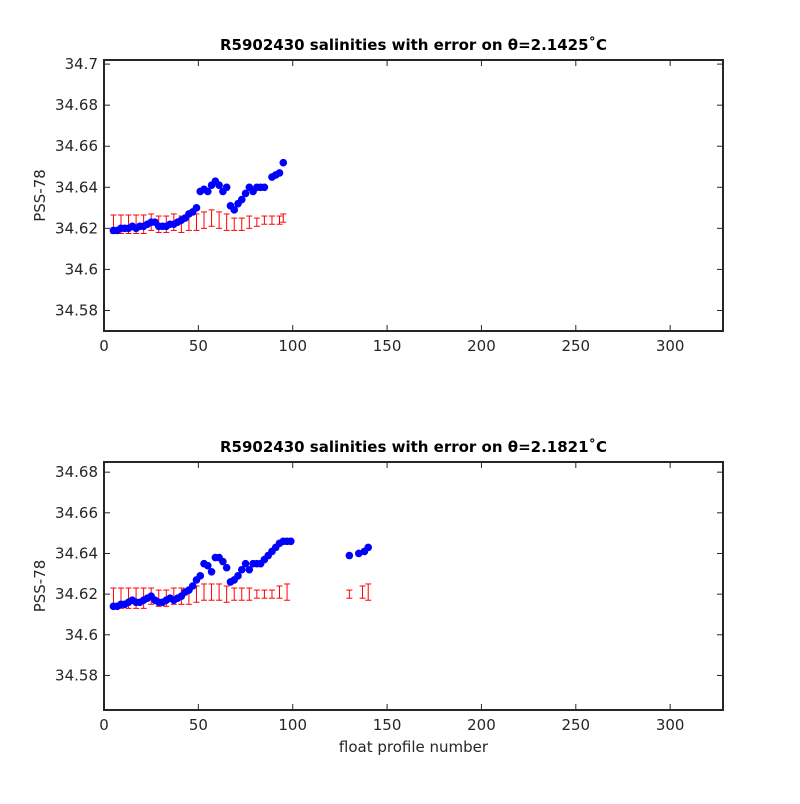 This screenshot has height=804, width=800. Describe the element at coordinates (81, 64) in the screenshot. I see `y-tick-label: 34.7` at that location.